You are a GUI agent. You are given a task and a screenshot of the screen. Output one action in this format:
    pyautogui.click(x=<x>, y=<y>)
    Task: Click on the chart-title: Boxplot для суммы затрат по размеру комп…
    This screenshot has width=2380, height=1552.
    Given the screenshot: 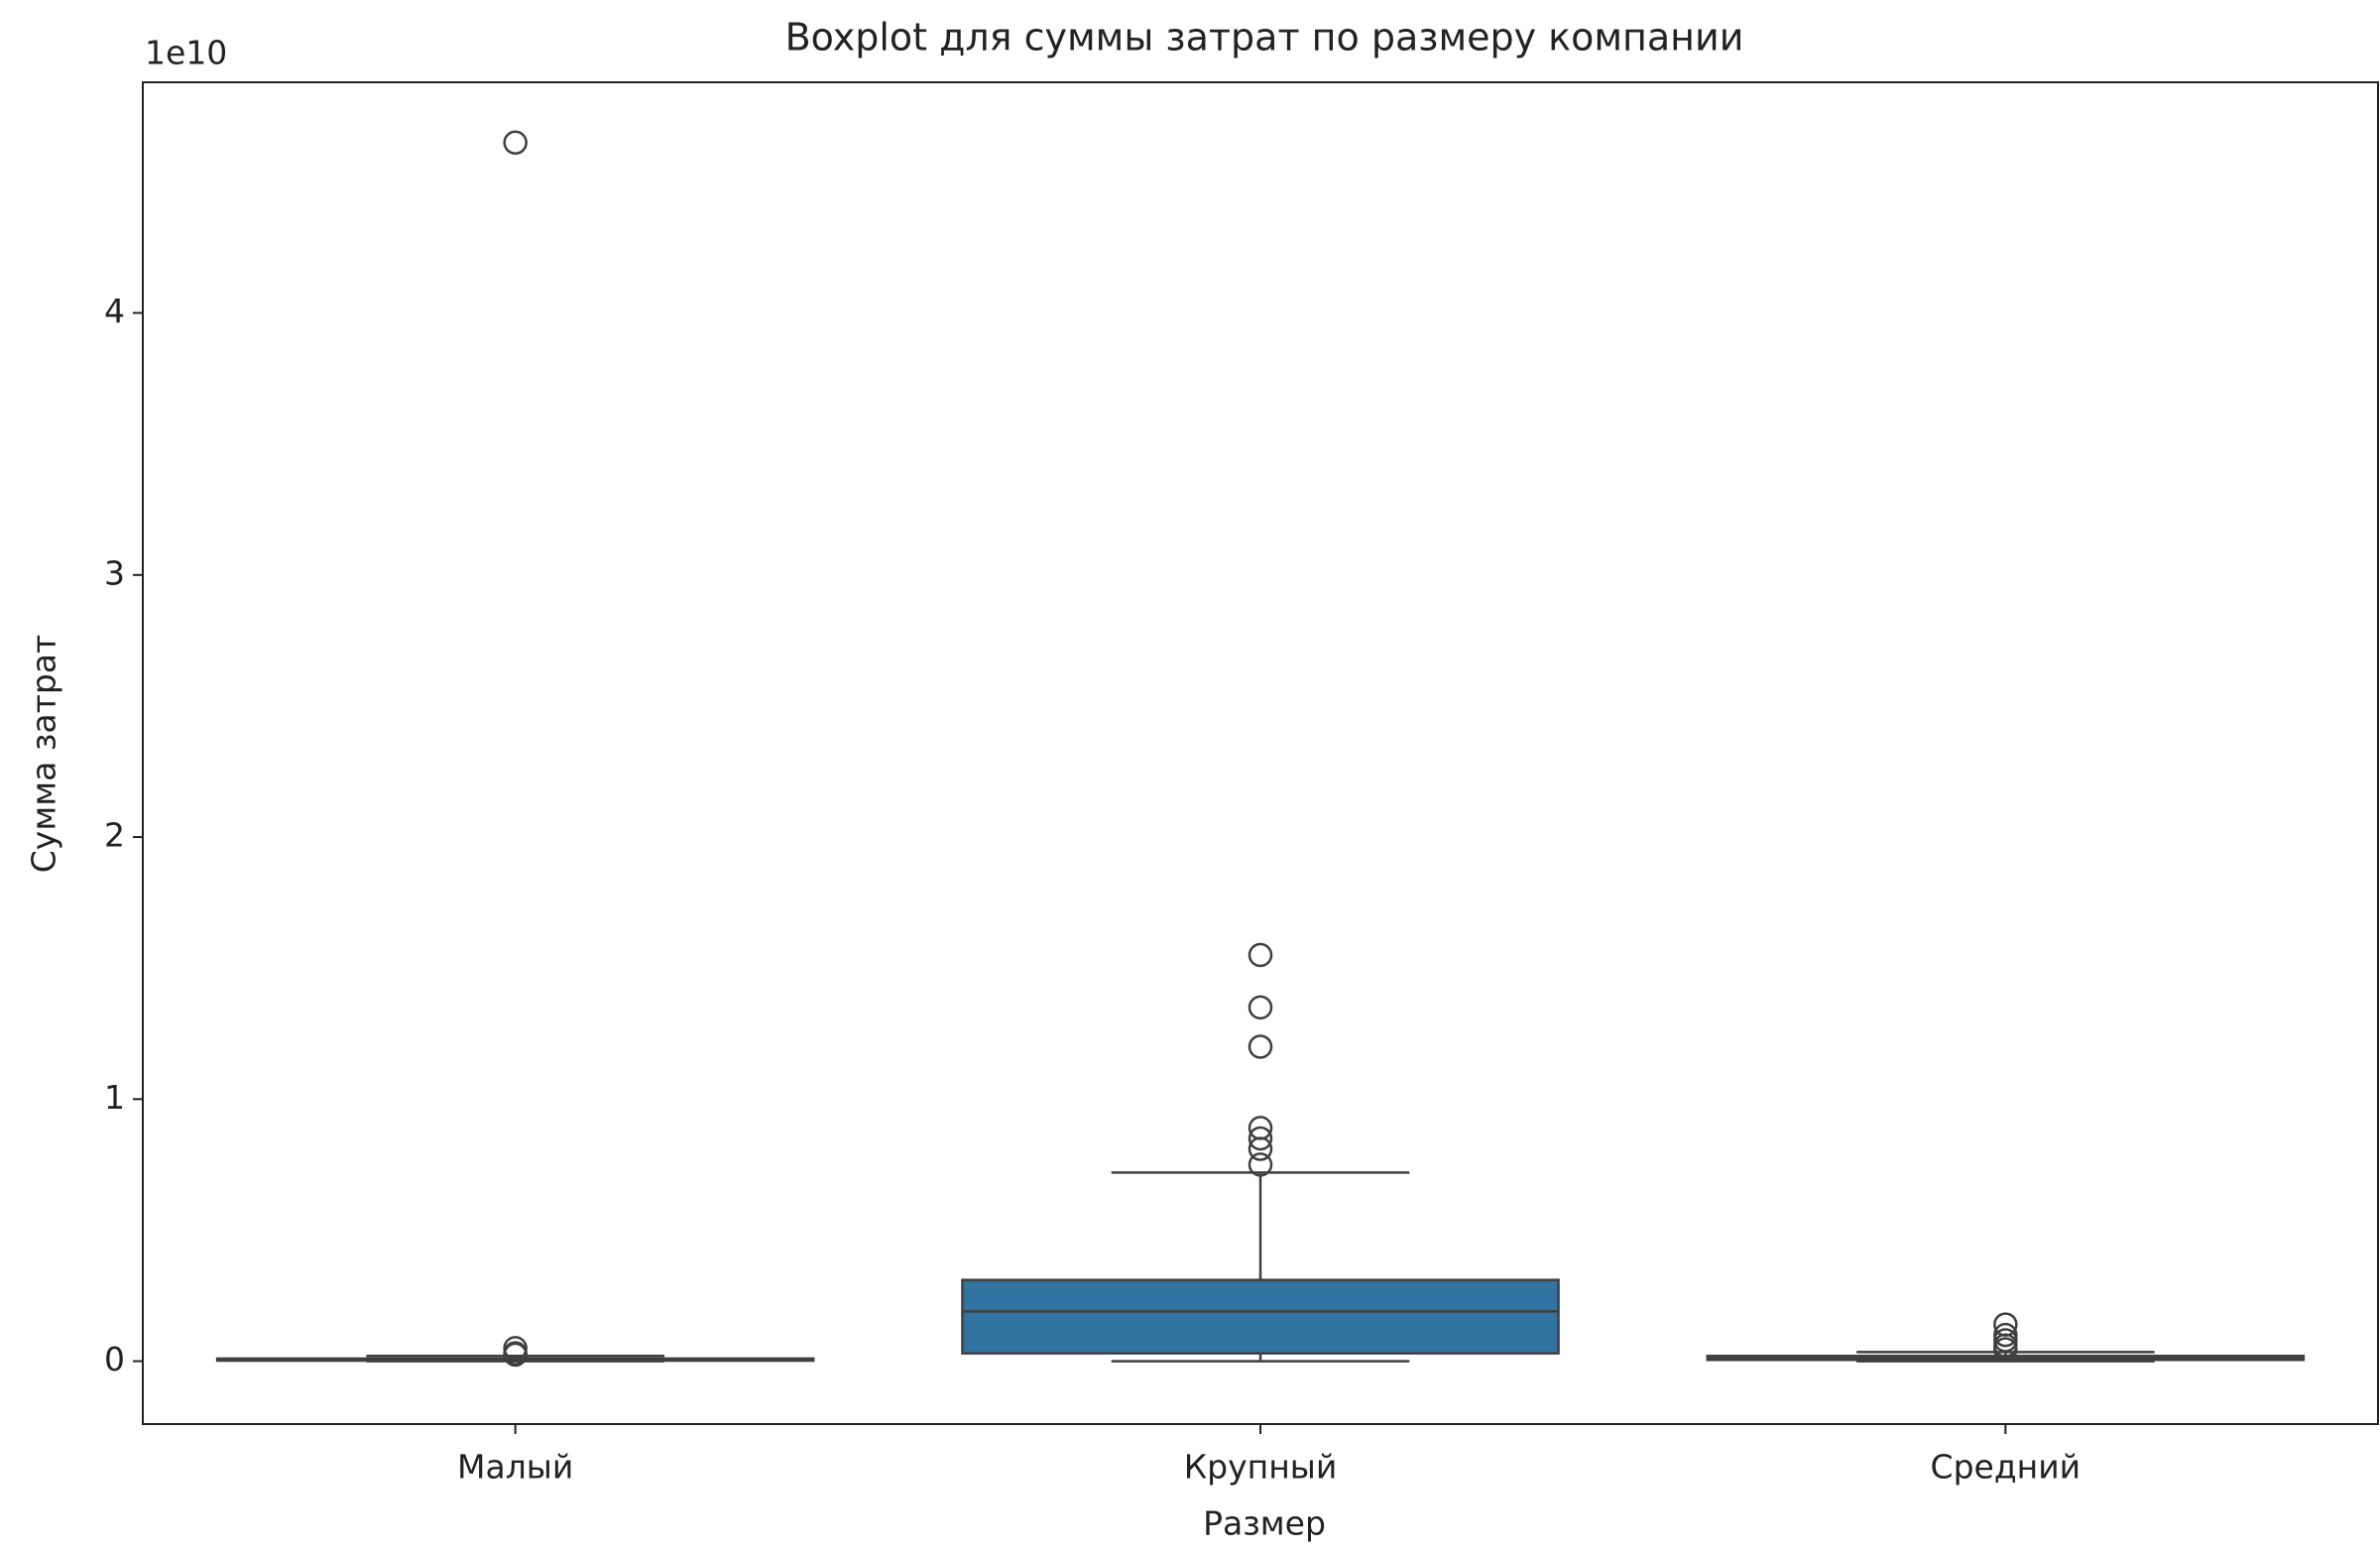 What is the action you would take?
    pyautogui.click(x=1264, y=38)
    